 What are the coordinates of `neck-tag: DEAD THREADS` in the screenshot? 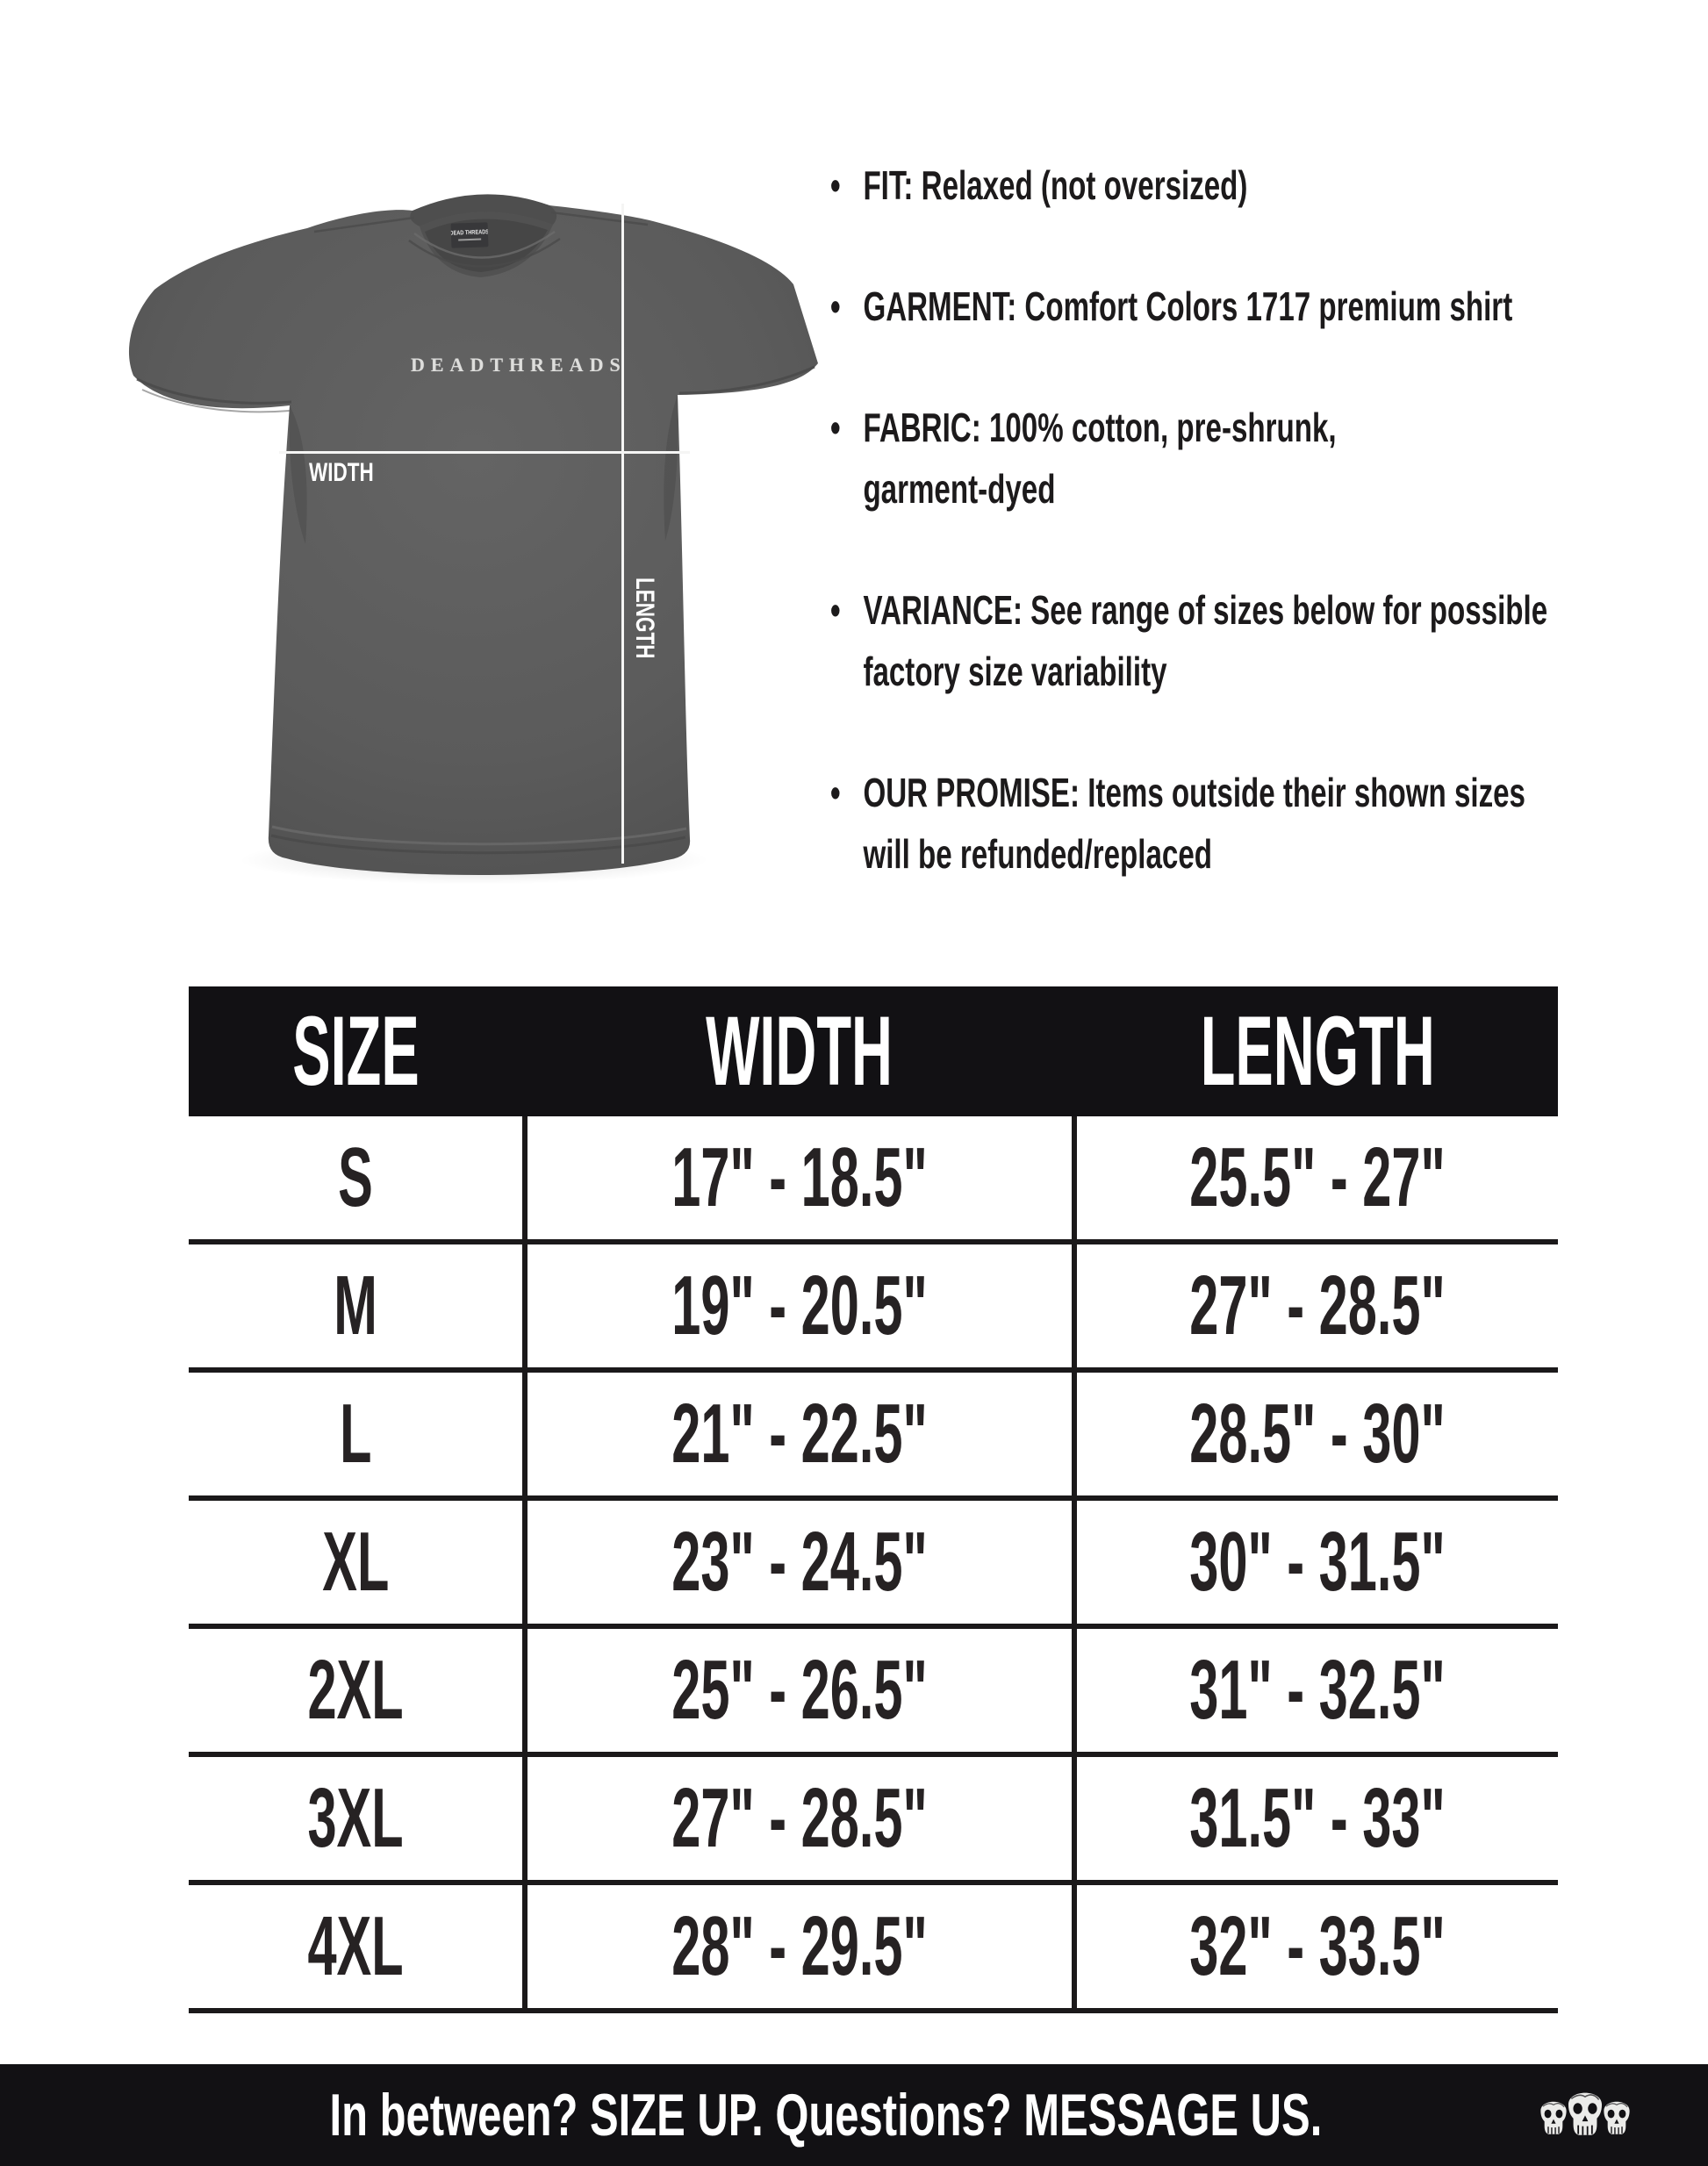 It's located at (469, 235).